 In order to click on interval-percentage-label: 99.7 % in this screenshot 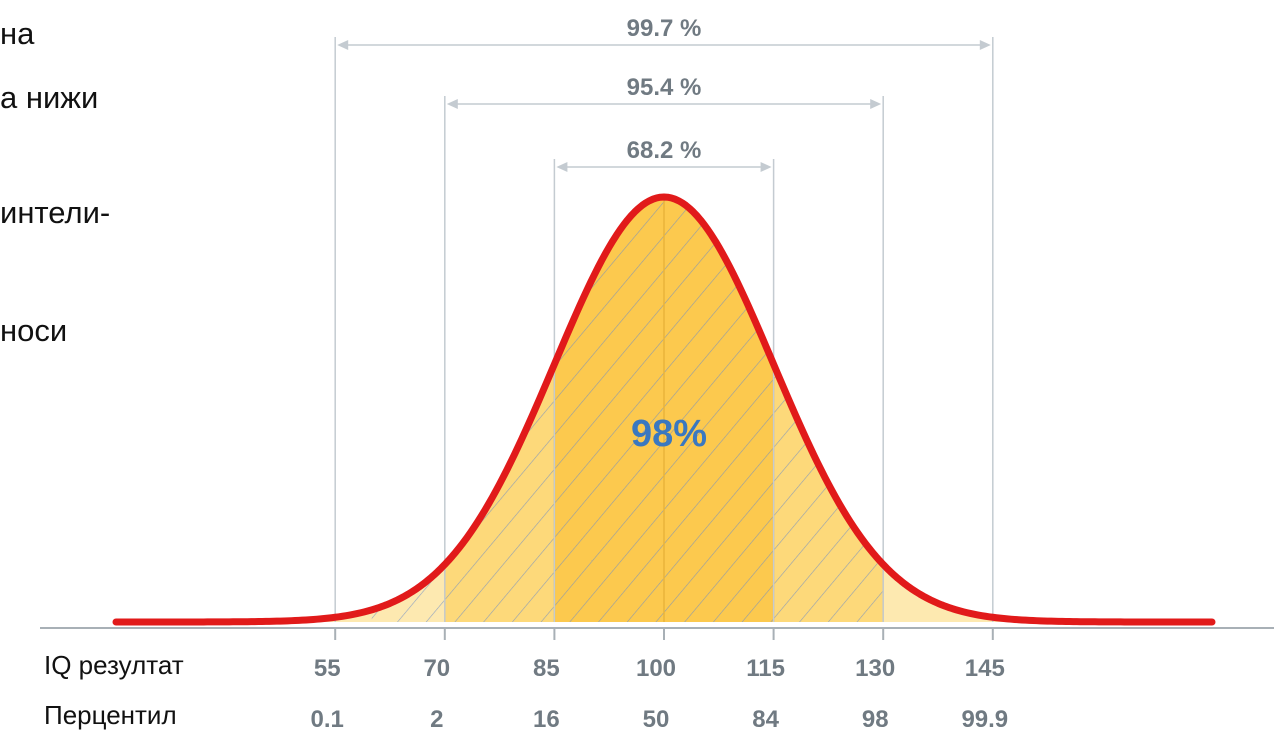, I will do `click(664, 28)`.